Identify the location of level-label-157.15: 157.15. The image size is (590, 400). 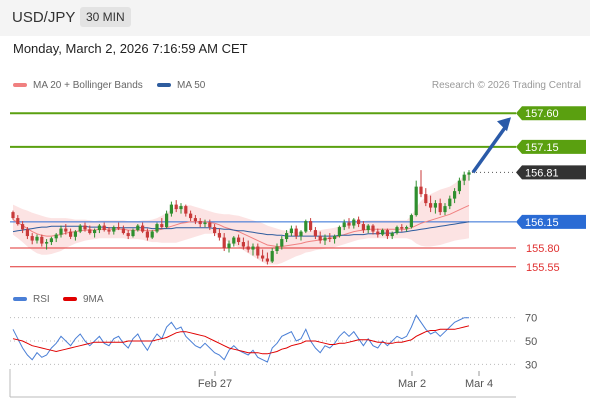
(542, 148).